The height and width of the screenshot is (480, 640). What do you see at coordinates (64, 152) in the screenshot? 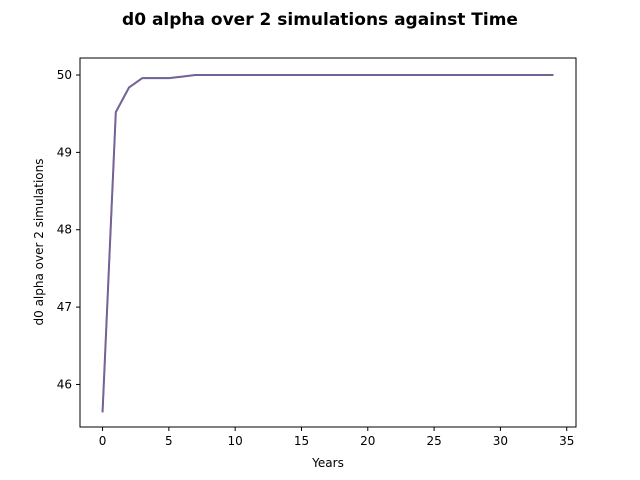
I see `y-tick-label: 49` at bounding box center [64, 152].